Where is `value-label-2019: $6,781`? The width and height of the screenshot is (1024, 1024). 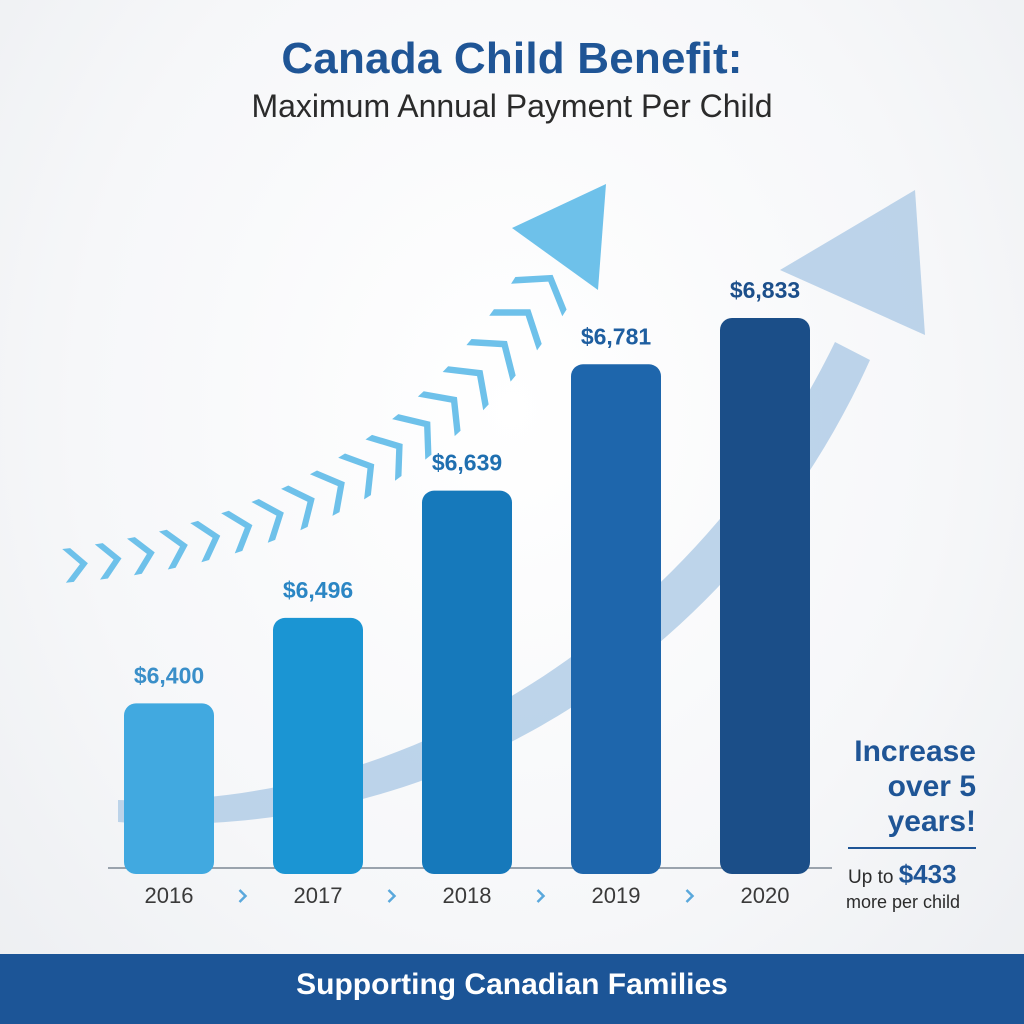 value-label-2019: $6,781 is located at coordinates (616, 336).